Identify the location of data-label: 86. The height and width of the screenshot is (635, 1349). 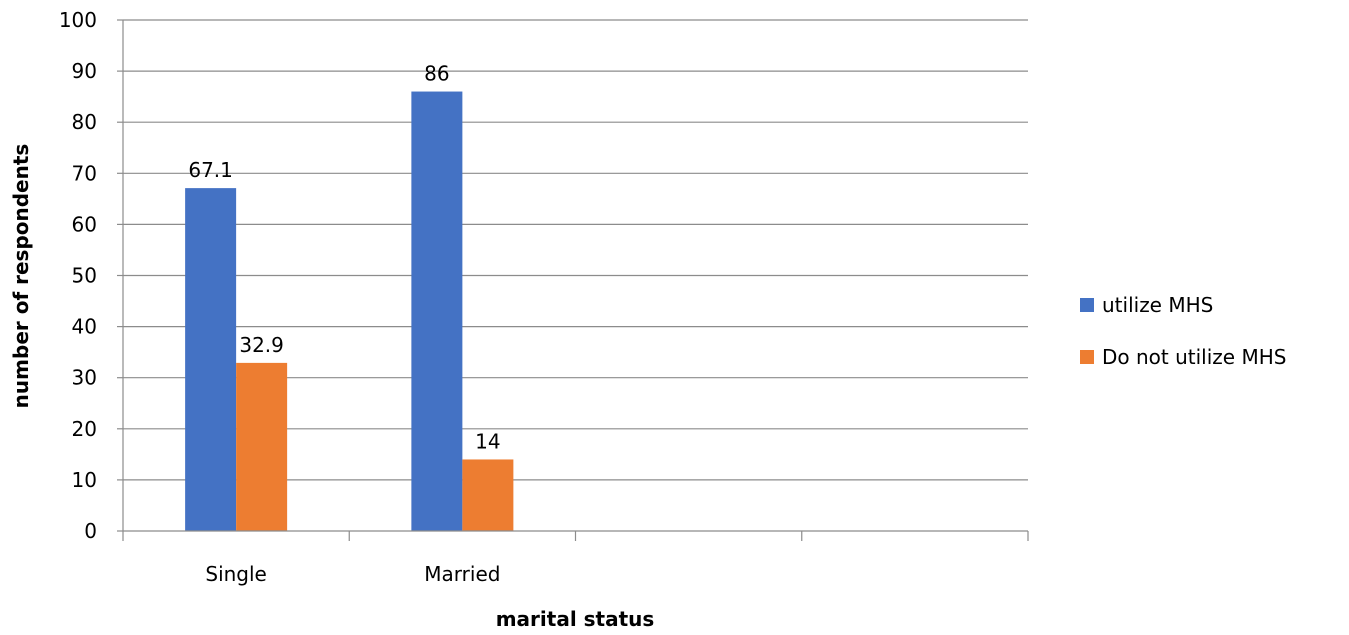
(436, 74).